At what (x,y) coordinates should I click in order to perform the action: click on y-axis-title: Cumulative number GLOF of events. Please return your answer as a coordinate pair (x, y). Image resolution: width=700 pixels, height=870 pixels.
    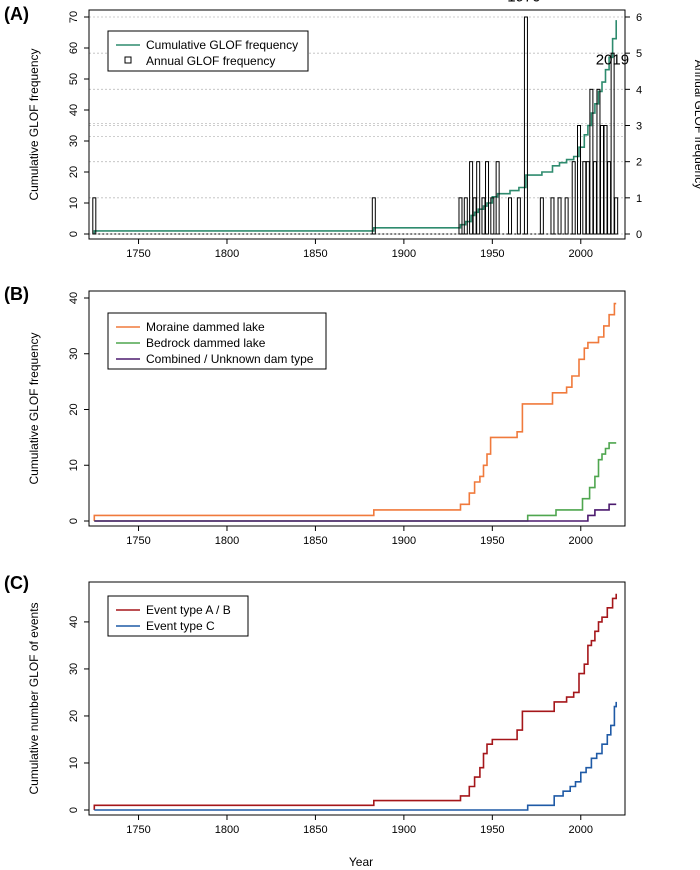
    Looking at the image, I should click on (34, 698).